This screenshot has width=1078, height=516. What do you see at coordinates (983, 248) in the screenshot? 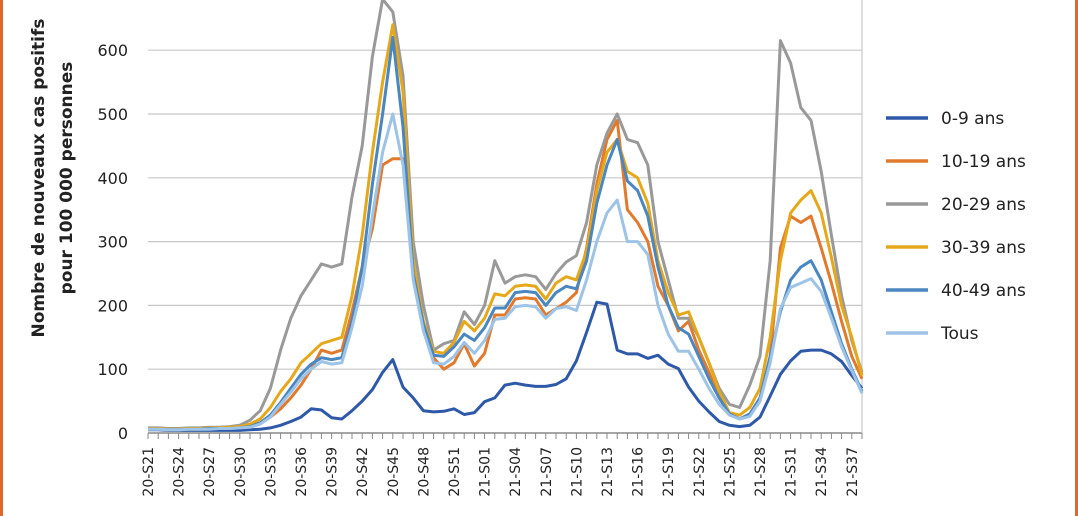
I see `legend-label: 30-39 ans` at bounding box center [983, 248].